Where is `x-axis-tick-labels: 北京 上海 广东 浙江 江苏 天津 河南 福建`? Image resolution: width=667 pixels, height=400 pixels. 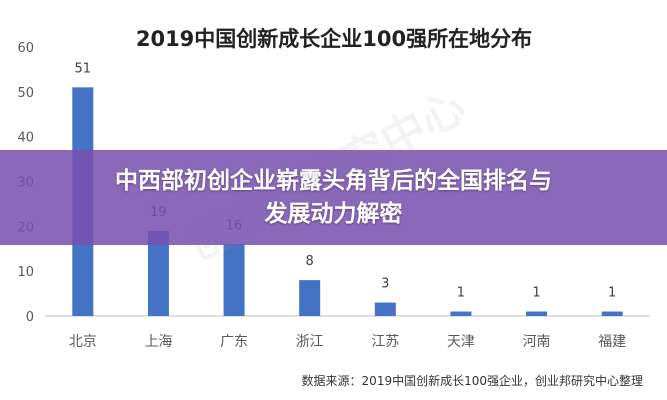
x-axis-tick-labels: 北京 上海 广东 浙江 江苏 天津 河南 福建 is located at coordinates (347, 342).